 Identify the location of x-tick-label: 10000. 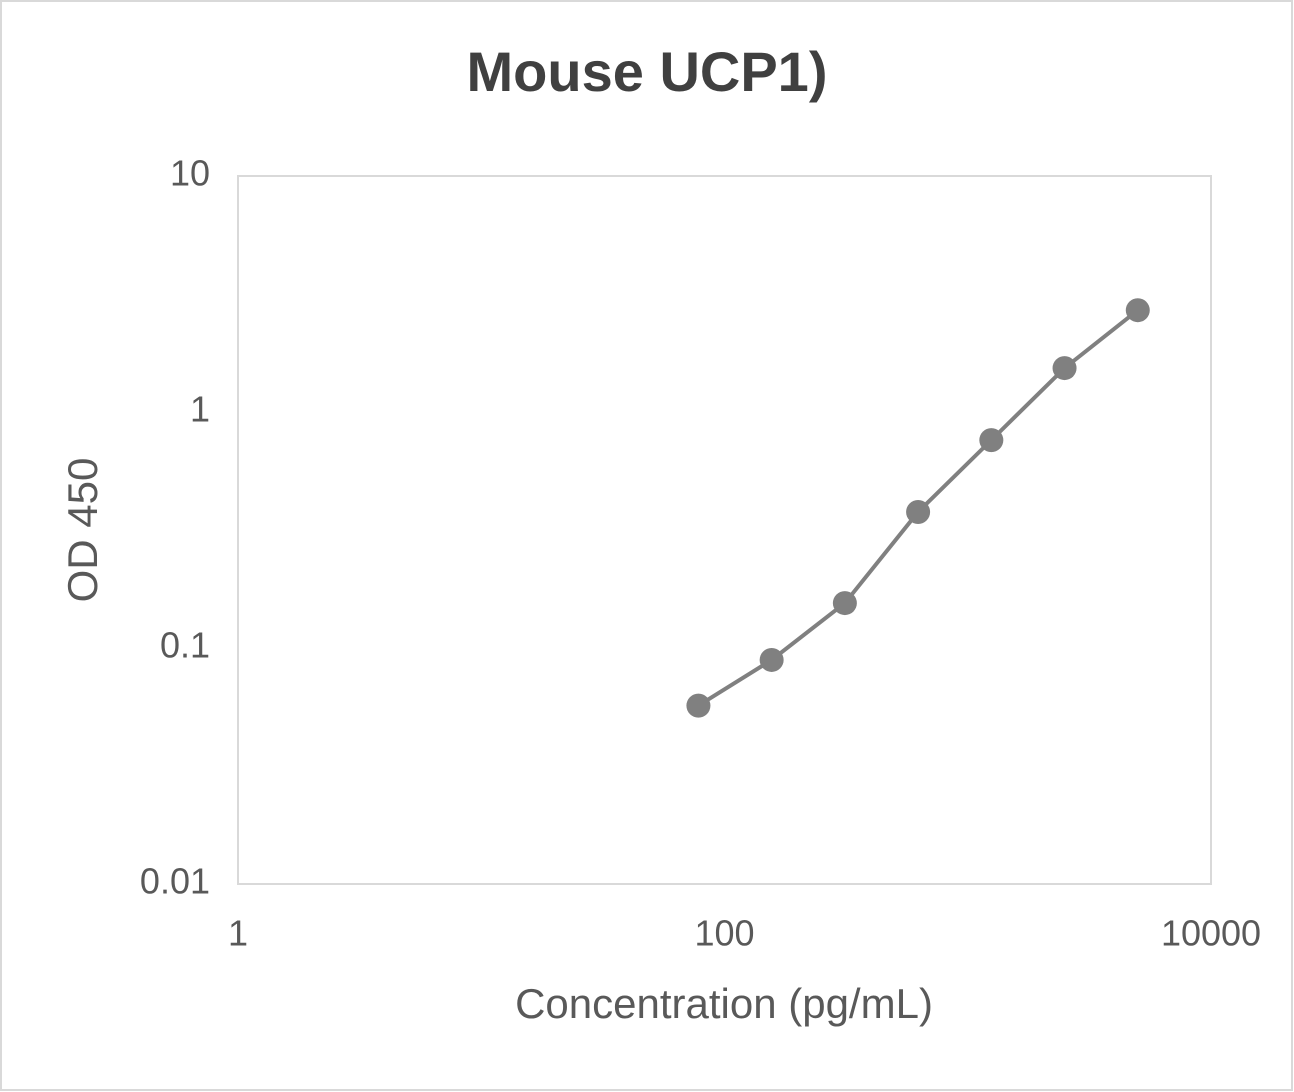
(1211, 933).